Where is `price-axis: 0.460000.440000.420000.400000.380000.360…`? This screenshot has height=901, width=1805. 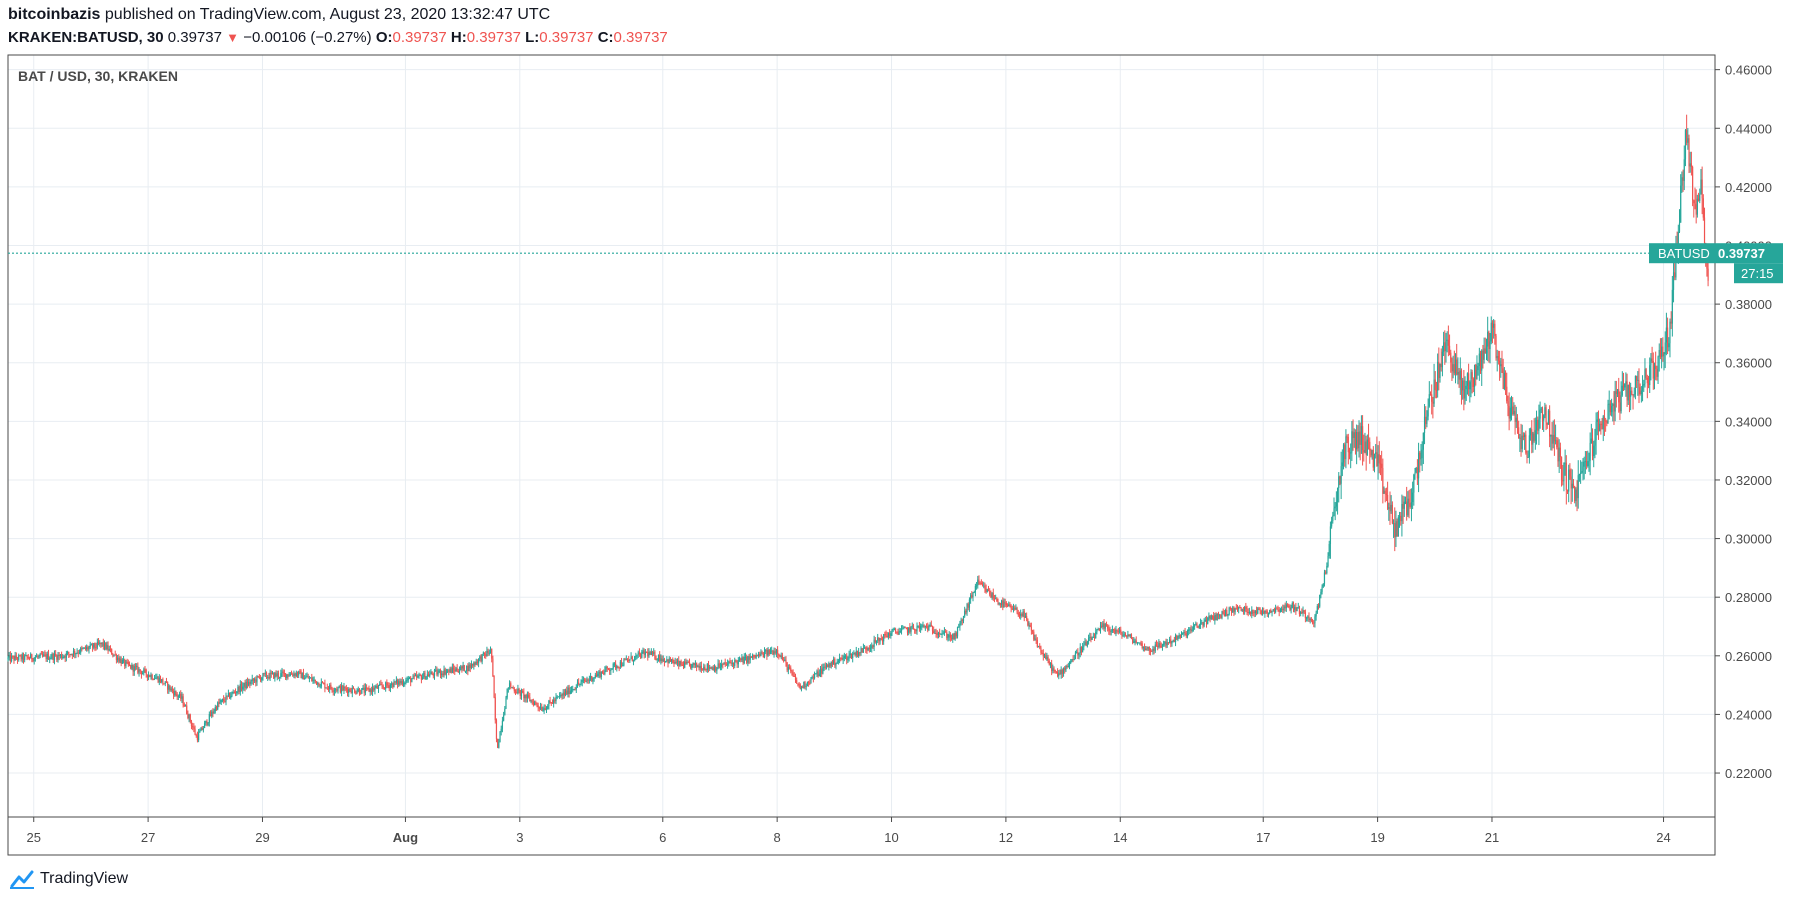
price-axis: 0.460000.440000.420000.400000.380000.360… is located at coordinates (1743, 422).